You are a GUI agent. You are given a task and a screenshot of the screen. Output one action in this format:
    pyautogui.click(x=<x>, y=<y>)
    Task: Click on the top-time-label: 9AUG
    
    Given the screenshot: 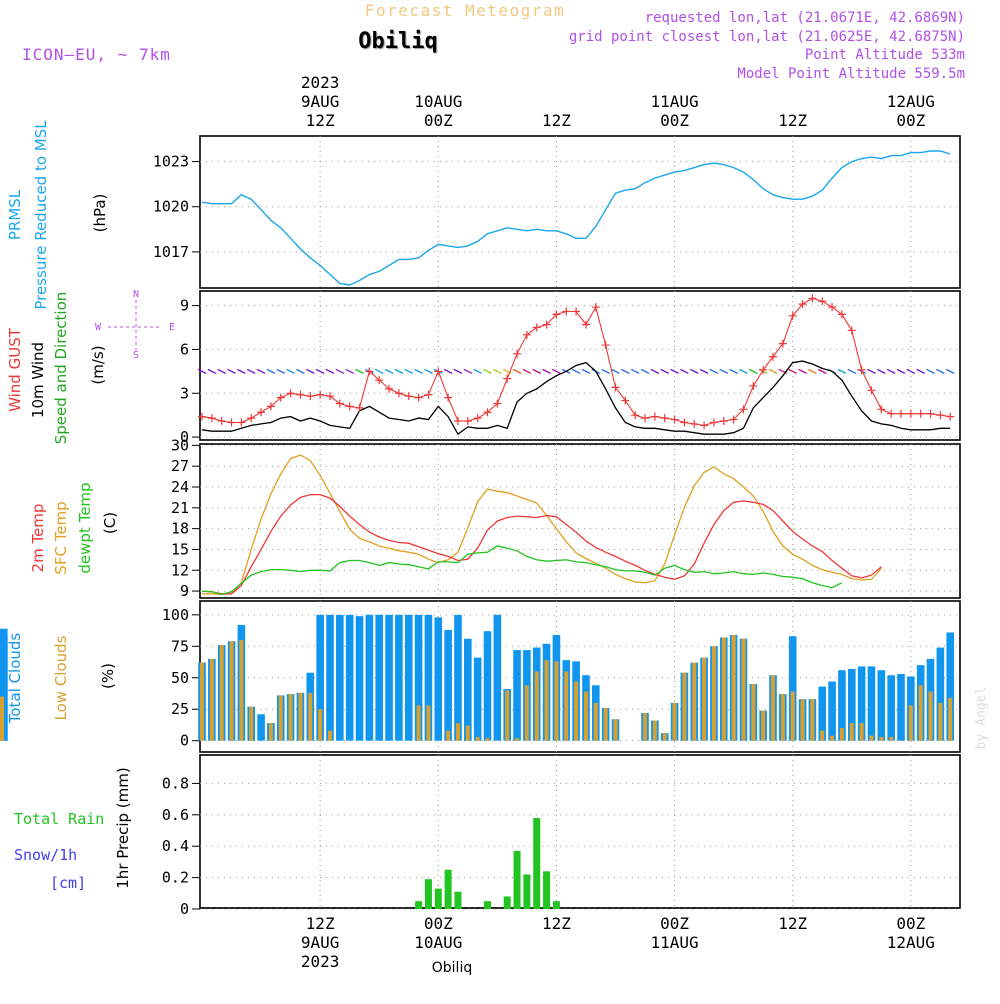 What is the action you would take?
    pyautogui.click(x=320, y=101)
    